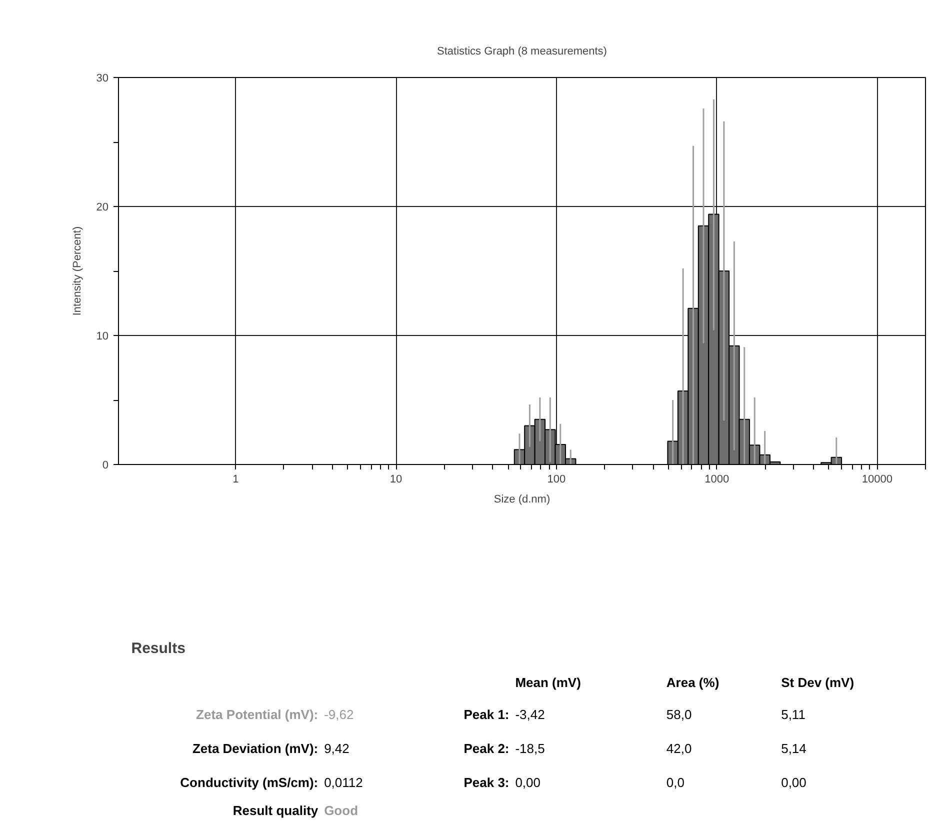 Image resolution: width=950 pixels, height=831 pixels. What do you see at coordinates (522, 52) in the screenshot?
I see `chart-title: Statistics Graph (8 measurements)` at bounding box center [522, 52].